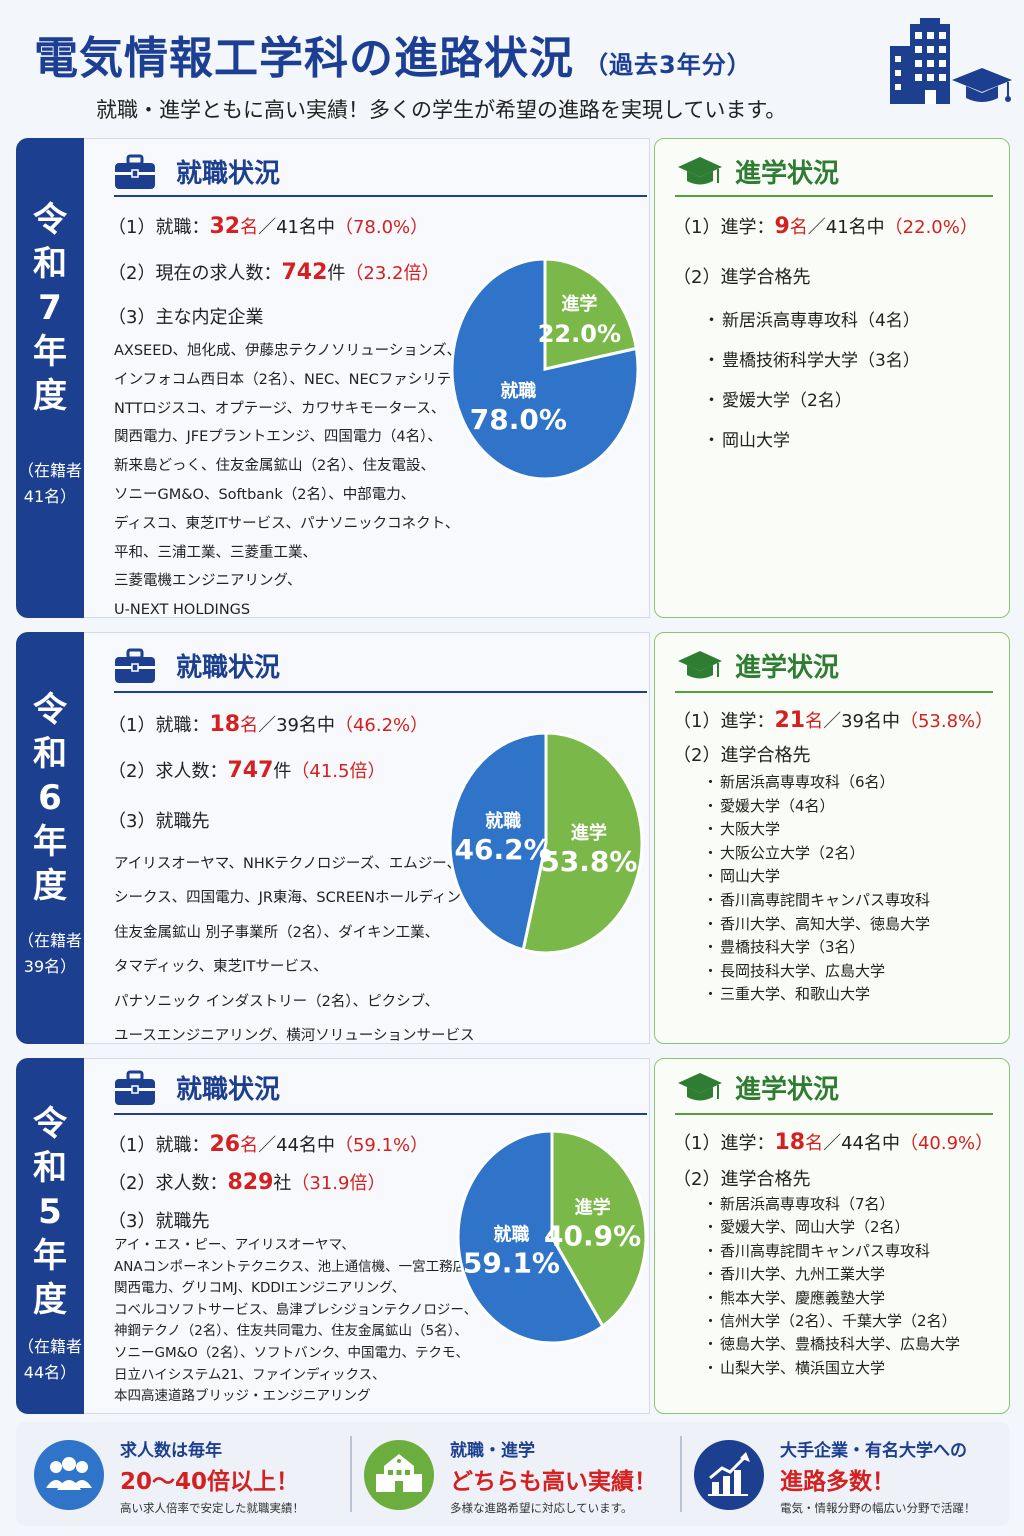 The height and width of the screenshot is (1536, 1024). I want to click on list-item: 豊橋技科大学（3名）, so click(816, 948).